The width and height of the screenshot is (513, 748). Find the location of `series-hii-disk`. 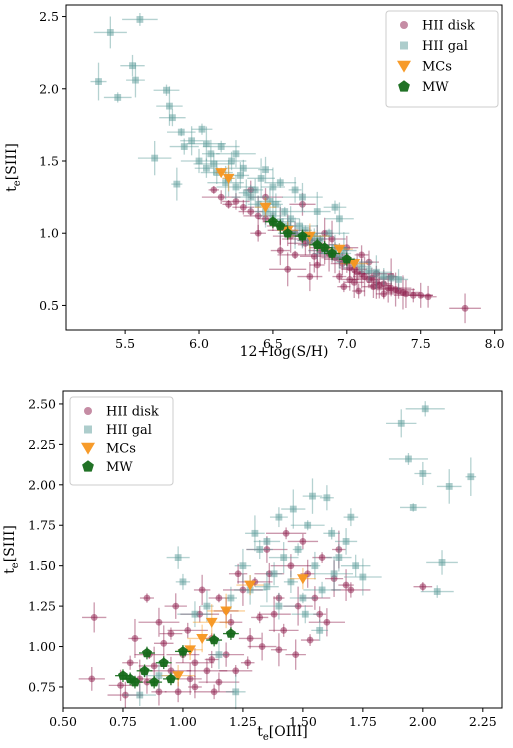

series-hii-disk is located at coordinates (341, 252).